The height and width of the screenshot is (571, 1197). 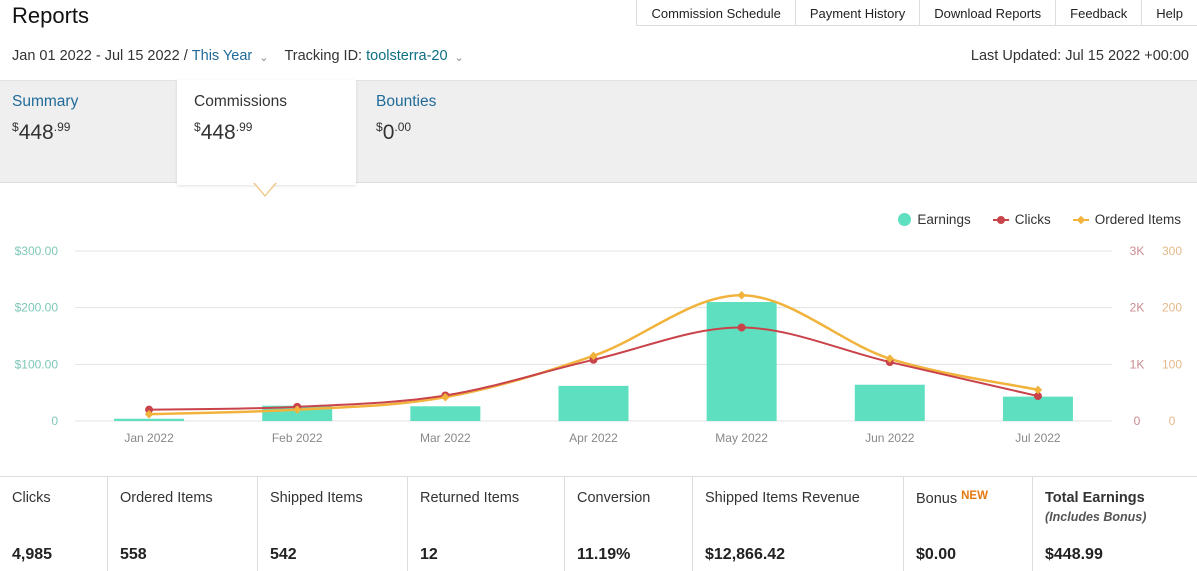 I want to click on tab-commissions: Commissions $448.99, so click(x=266, y=132).